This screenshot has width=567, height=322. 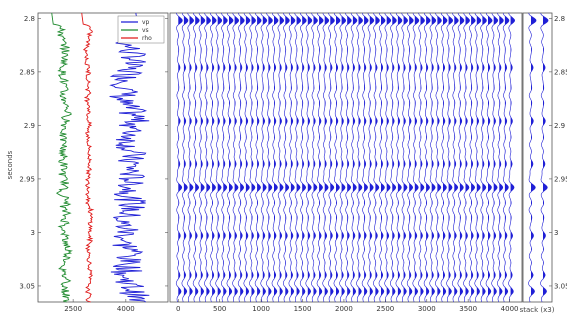 I want to click on stack-frame, so click(x=537, y=157).